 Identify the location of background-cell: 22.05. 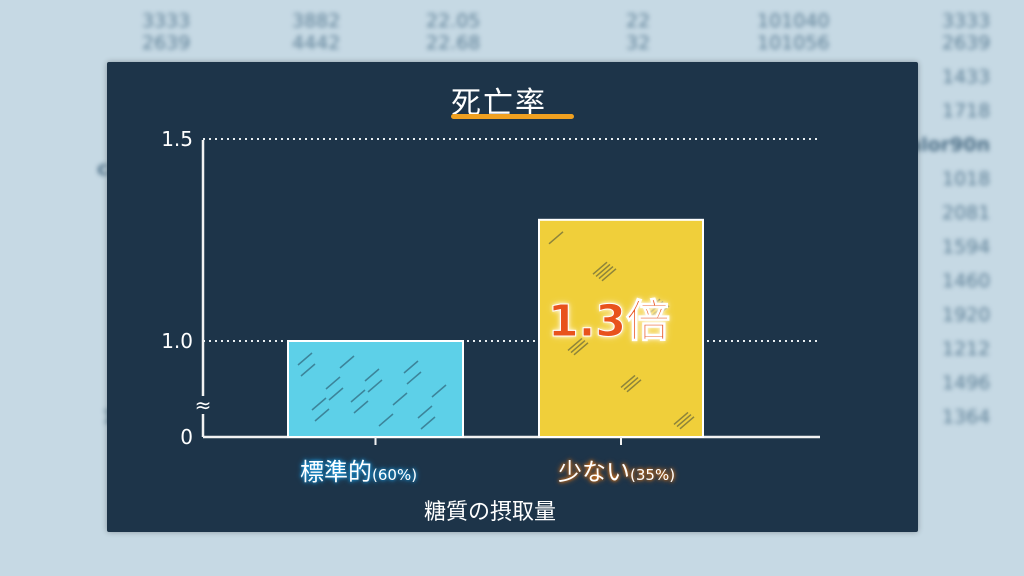
(453, 21).